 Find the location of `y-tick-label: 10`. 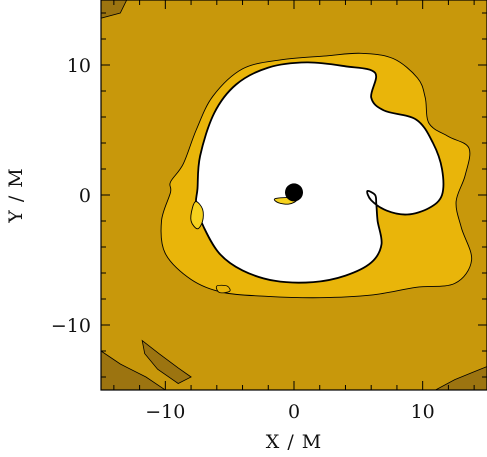

y-tick-label: 10 is located at coordinates (79, 66).